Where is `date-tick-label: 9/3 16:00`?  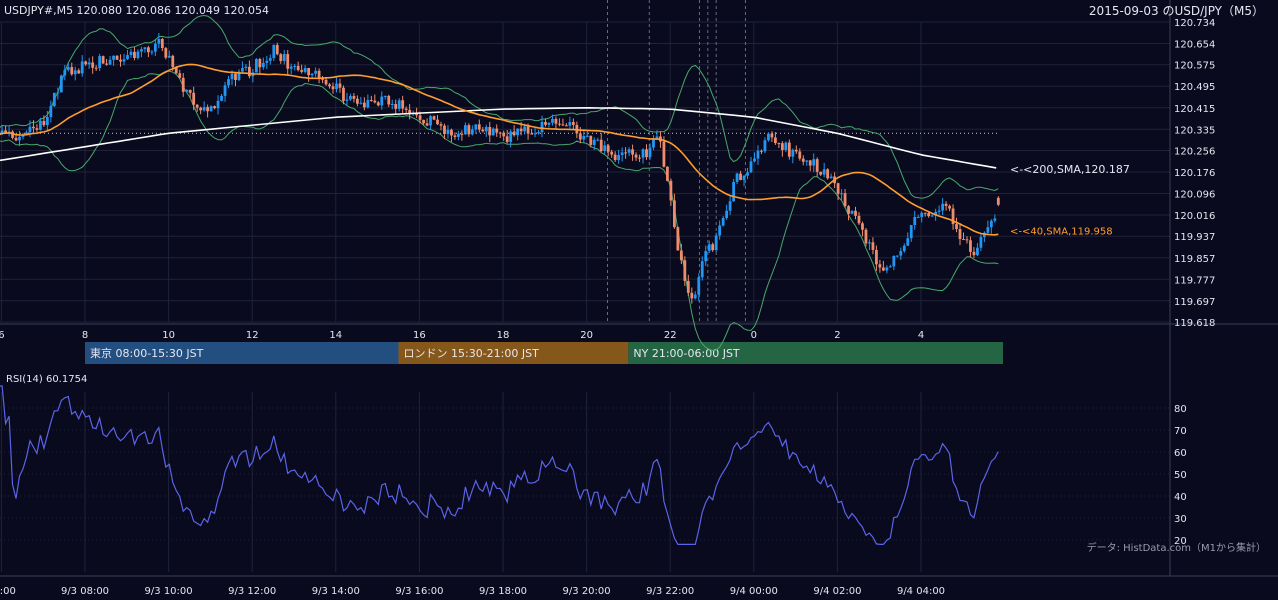 date-tick-label: 9/3 16:00 is located at coordinates (419, 591).